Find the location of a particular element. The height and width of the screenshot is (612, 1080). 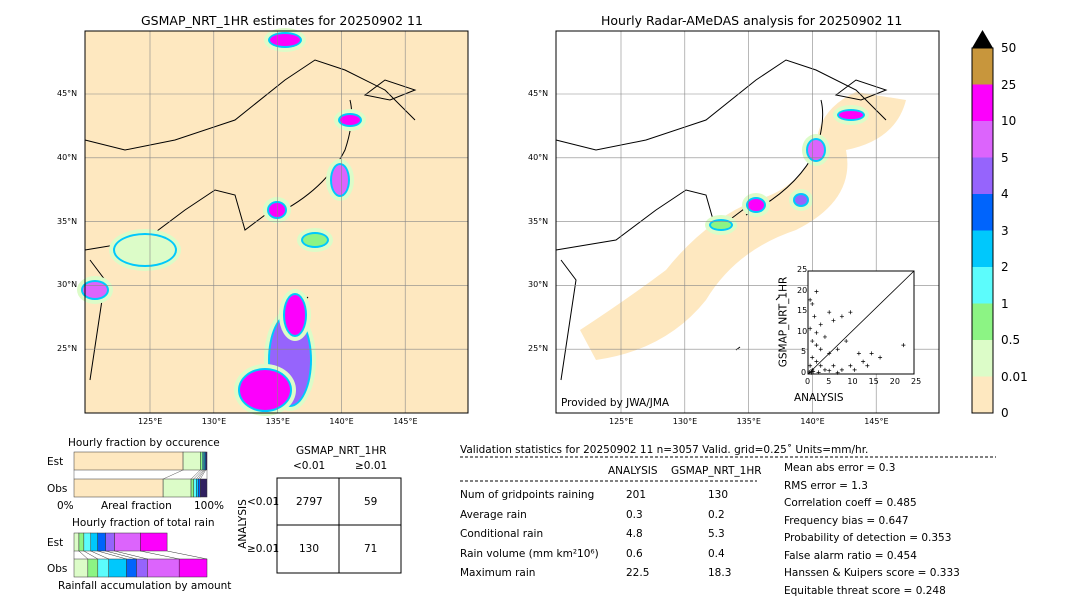

stats-score: Mean abs error = 0.3 is located at coordinates (840, 468).